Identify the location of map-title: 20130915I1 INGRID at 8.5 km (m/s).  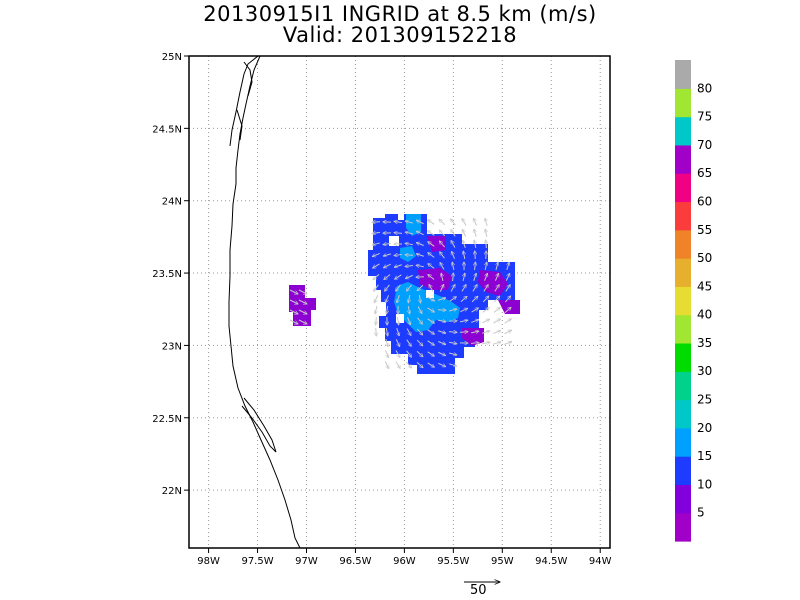
(400, 14).